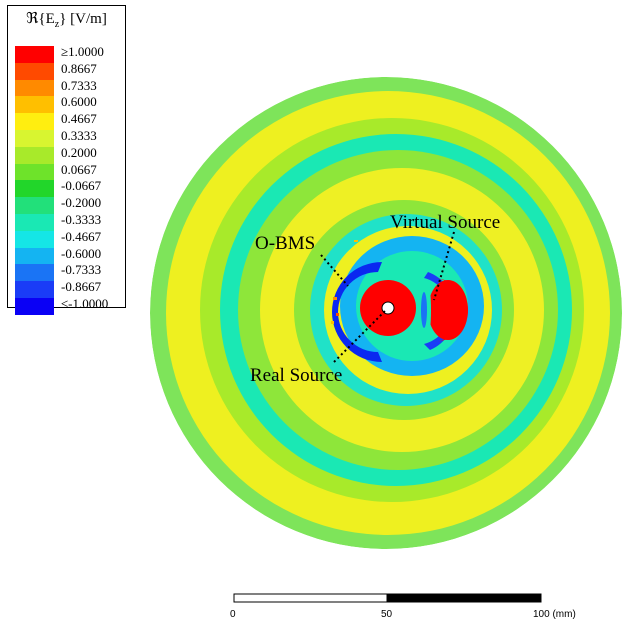 This screenshot has height=619, width=629. What do you see at coordinates (310, 598) in the screenshot?
I see `scale-bar-white` at bounding box center [310, 598].